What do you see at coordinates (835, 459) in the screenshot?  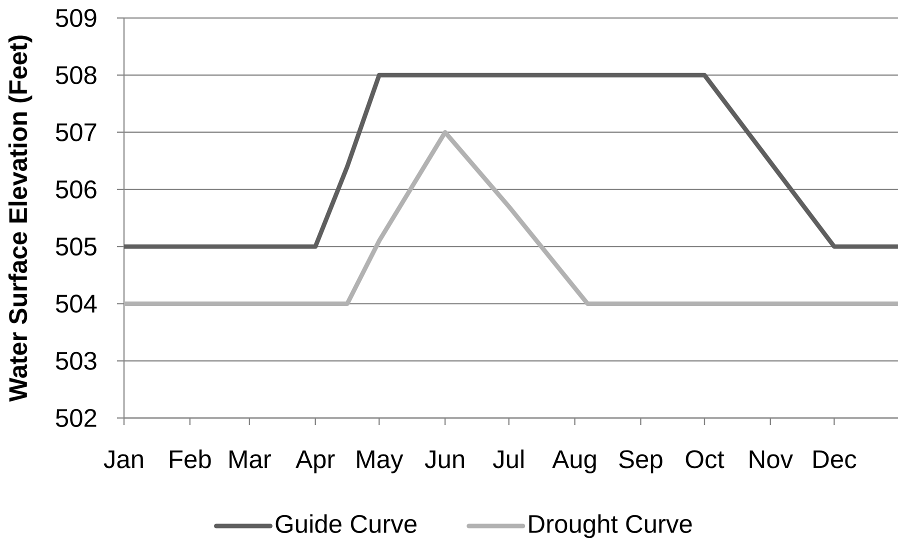 I see `x-tick-label: Dec` at bounding box center [835, 459].